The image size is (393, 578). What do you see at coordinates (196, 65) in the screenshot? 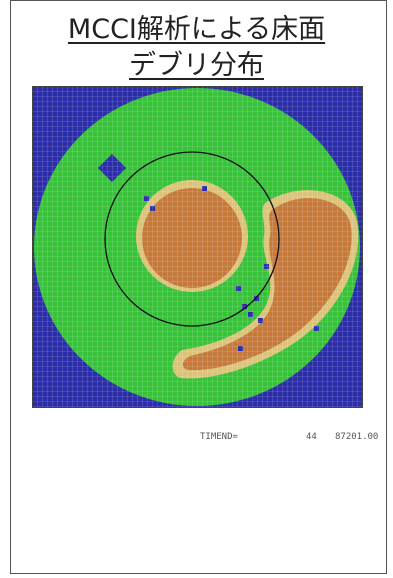
I see `title-line-2: デブリ分布` at bounding box center [196, 65].